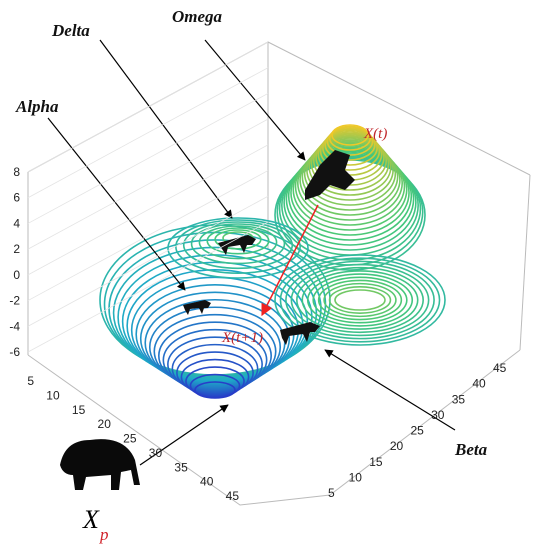  Describe the element at coordinates (70, 30) in the screenshot. I see `delta-label: Delta` at that location.